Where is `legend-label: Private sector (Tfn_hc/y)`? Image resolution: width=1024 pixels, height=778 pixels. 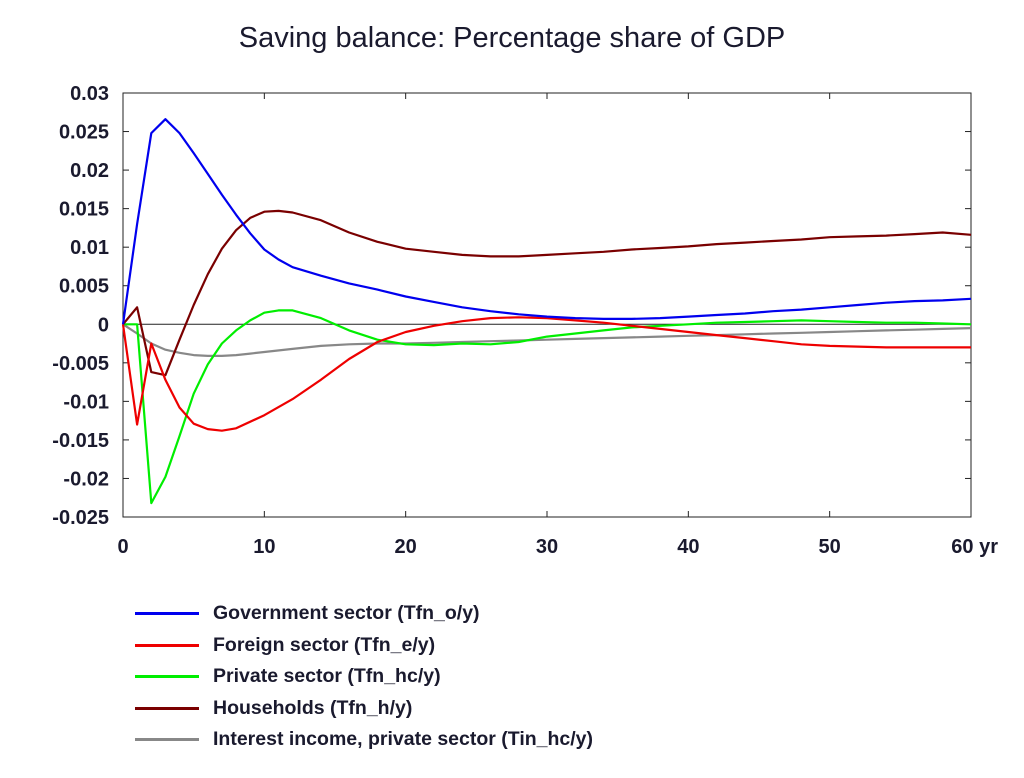
legend-label: Private sector (Tfn_hc/y) is located at coordinates (327, 676).